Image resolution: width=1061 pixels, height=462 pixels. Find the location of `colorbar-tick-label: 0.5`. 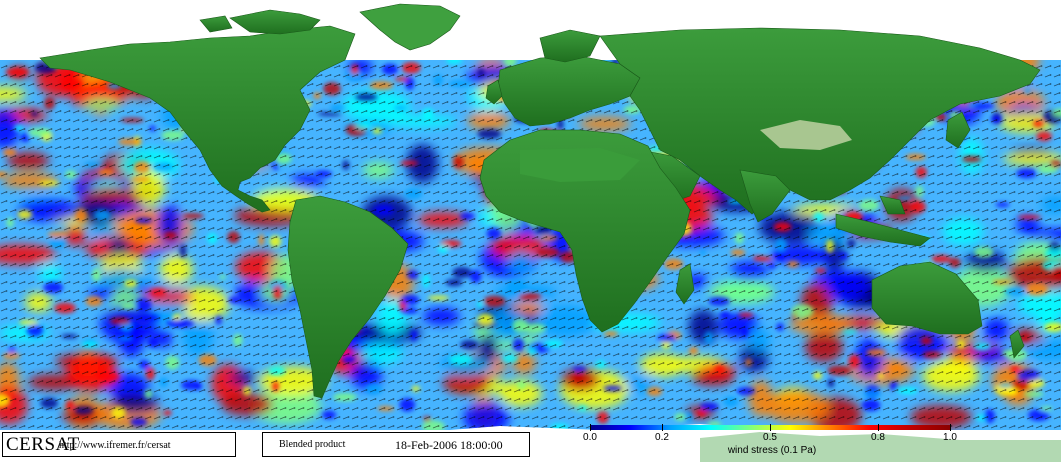

colorbar-tick-label: 0.5 is located at coordinates (770, 437).